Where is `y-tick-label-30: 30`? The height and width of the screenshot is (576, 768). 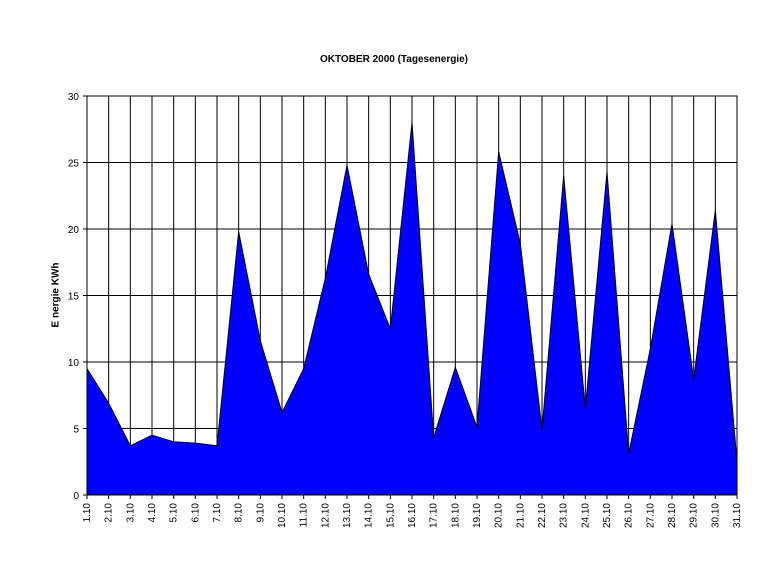
y-tick-label-30: 30 is located at coordinates (74, 97).